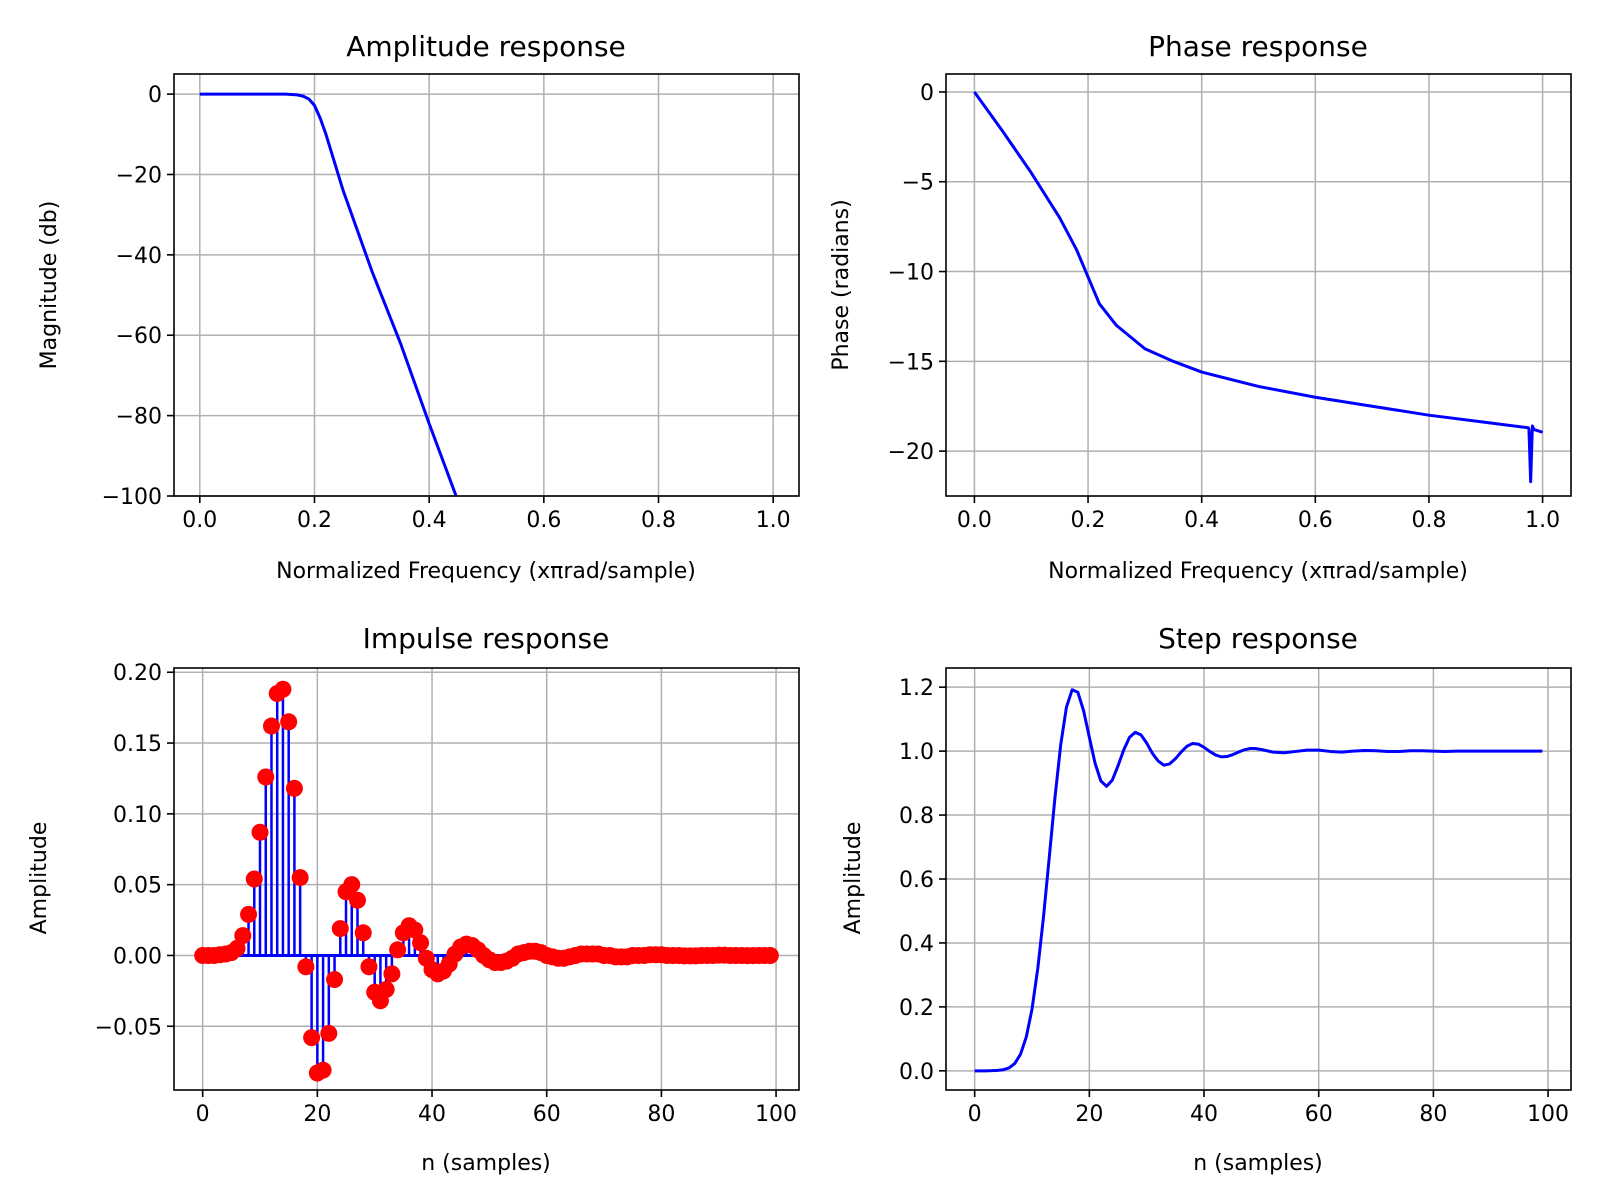 The height and width of the screenshot is (1200, 1600). I want to click on phase-ytick-label: −5, so click(918, 183).